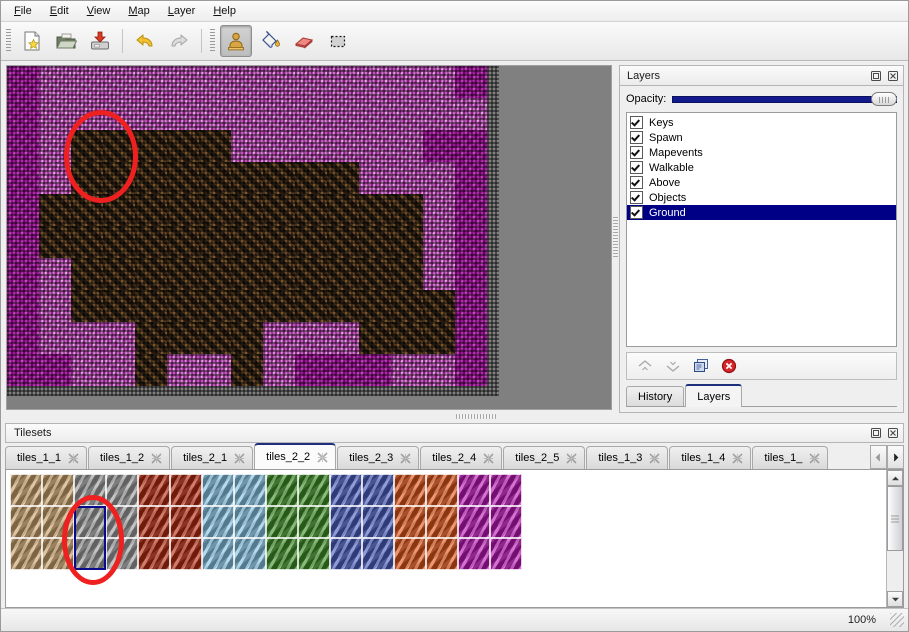  I want to click on select-tool-button, so click(338, 41).